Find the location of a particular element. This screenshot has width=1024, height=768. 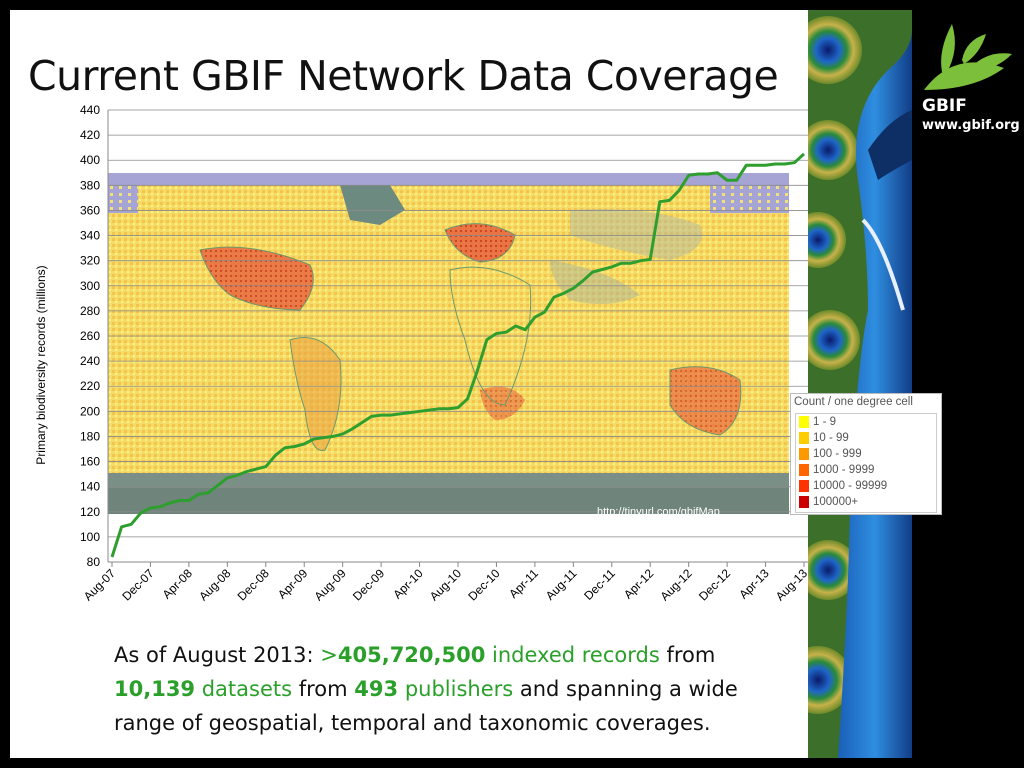

y-tick-label: 200 is located at coordinates (90, 411).